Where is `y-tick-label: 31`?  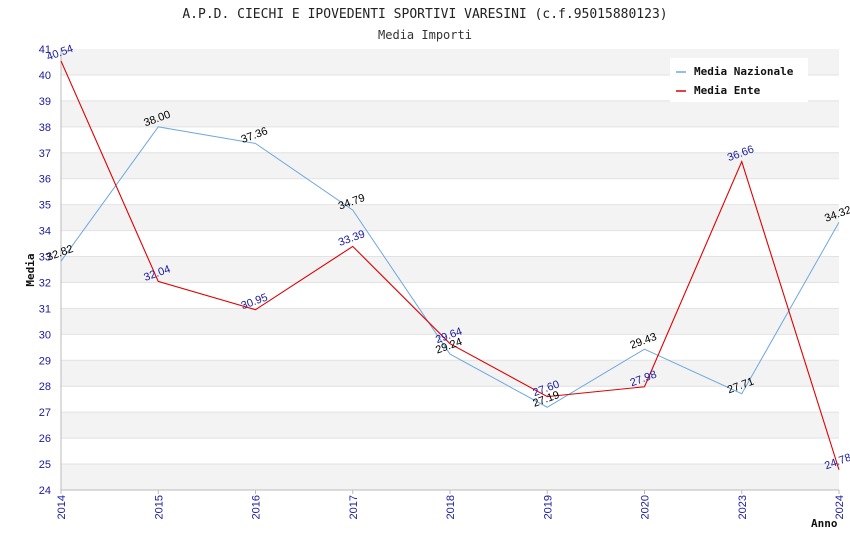
y-tick-label: 31 is located at coordinates (45, 309).